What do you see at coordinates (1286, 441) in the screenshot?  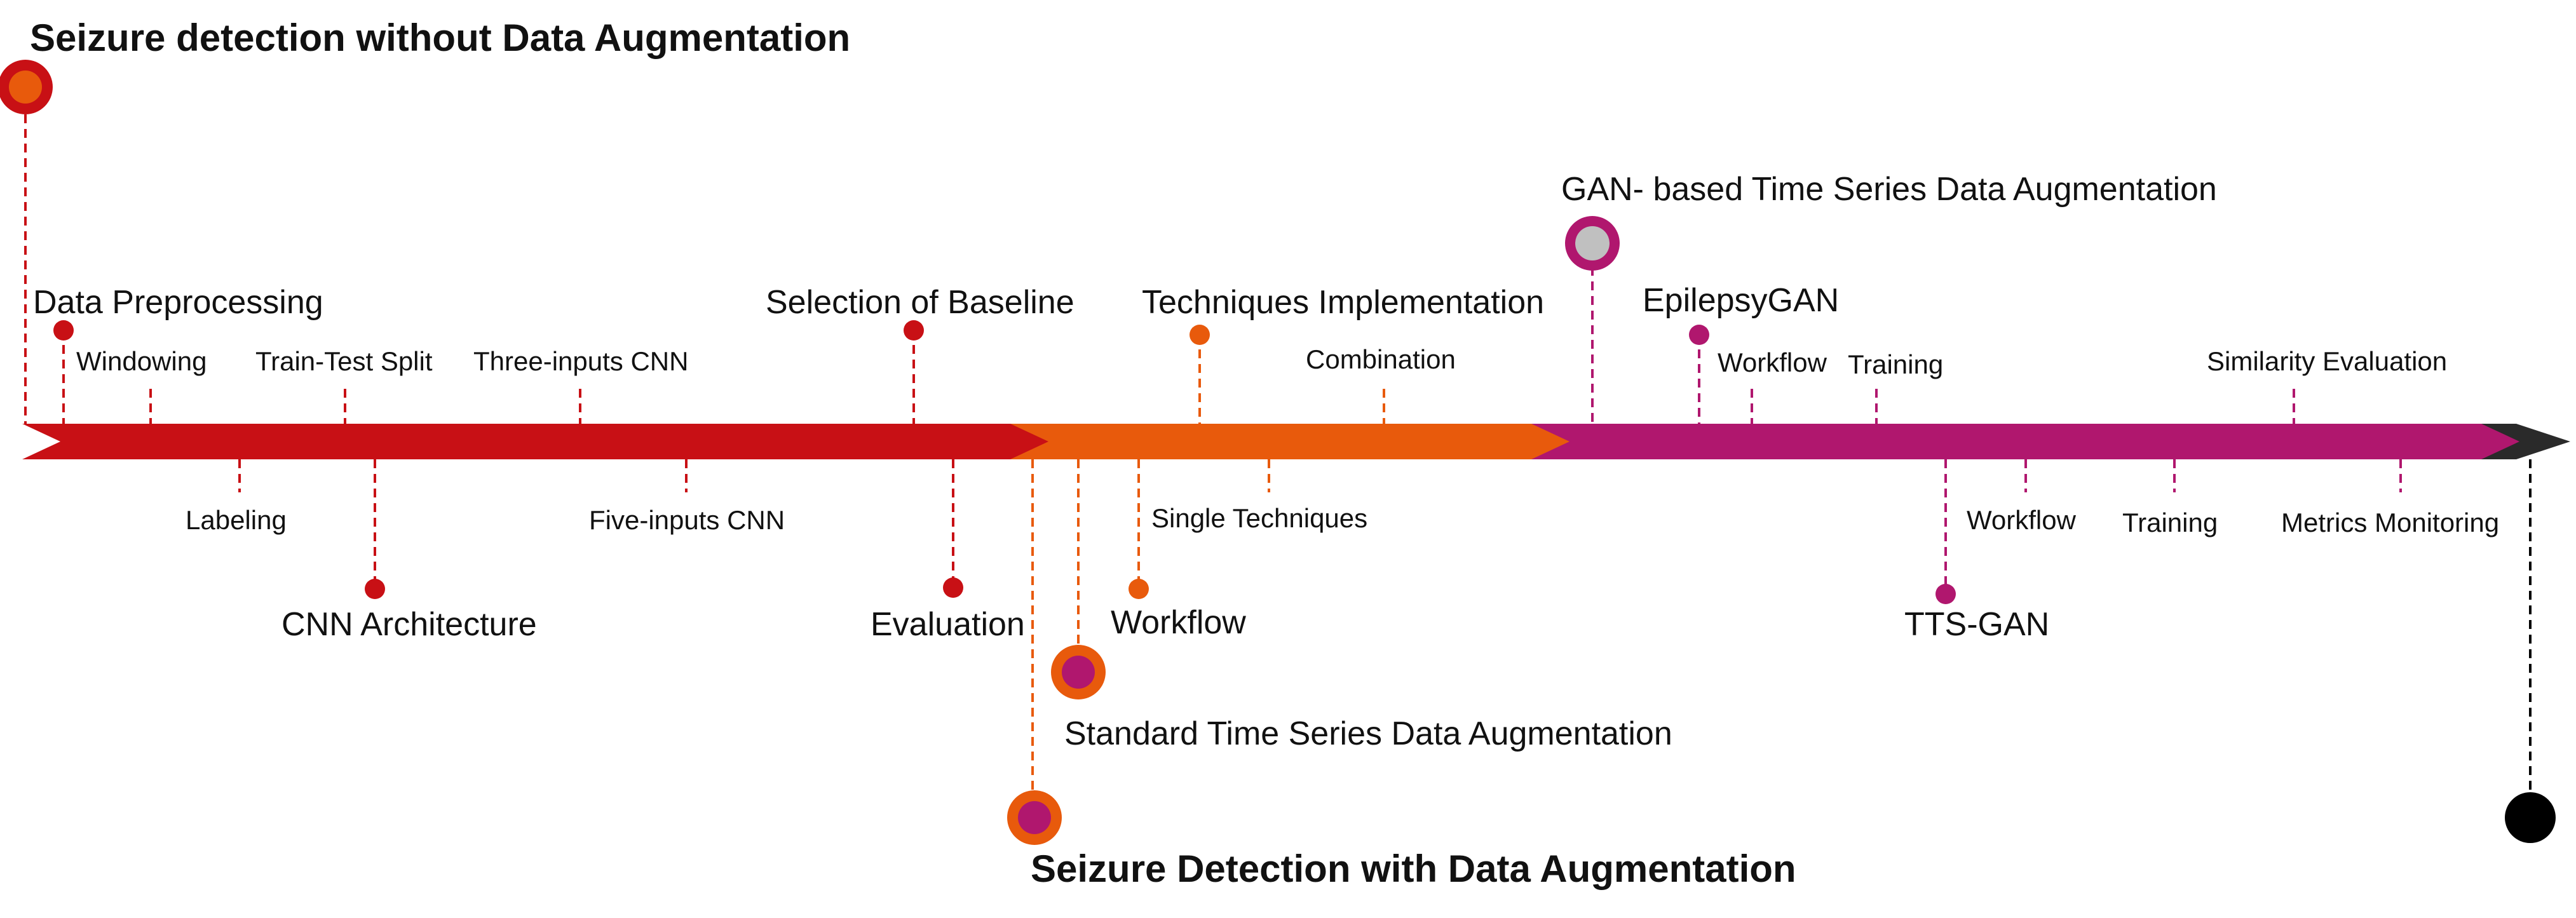 I see `phase-segment-orange` at bounding box center [1286, 441].